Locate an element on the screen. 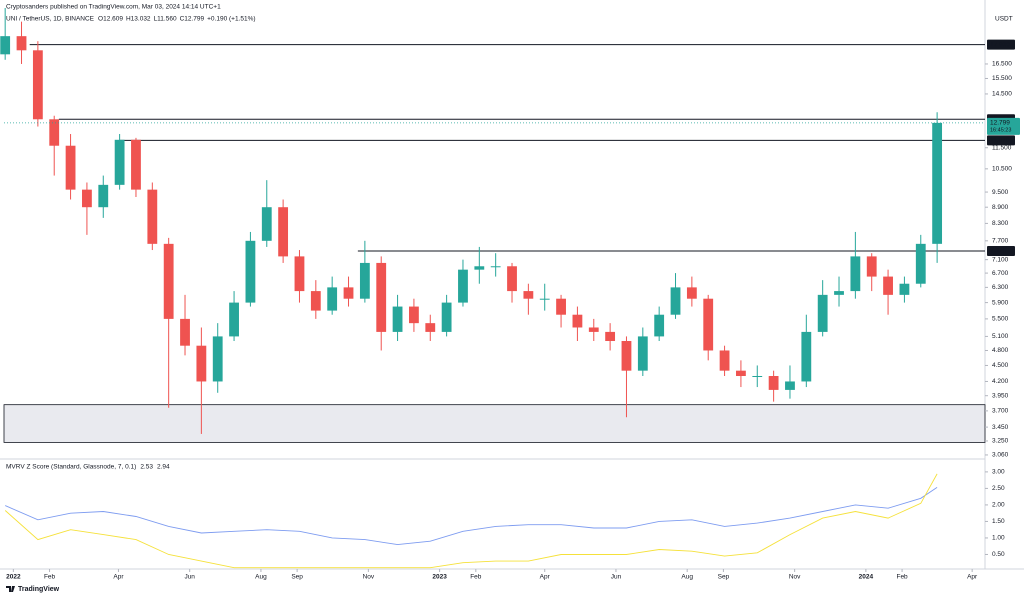 This screenshot has width=1024, height=597. y-tick-label: 3.950 is located at coordinates (1000, 395).